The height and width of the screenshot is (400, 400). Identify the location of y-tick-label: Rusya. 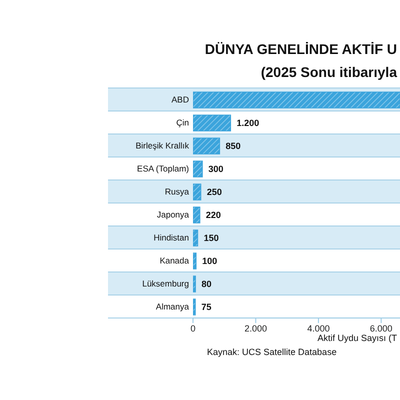
(177, 191).